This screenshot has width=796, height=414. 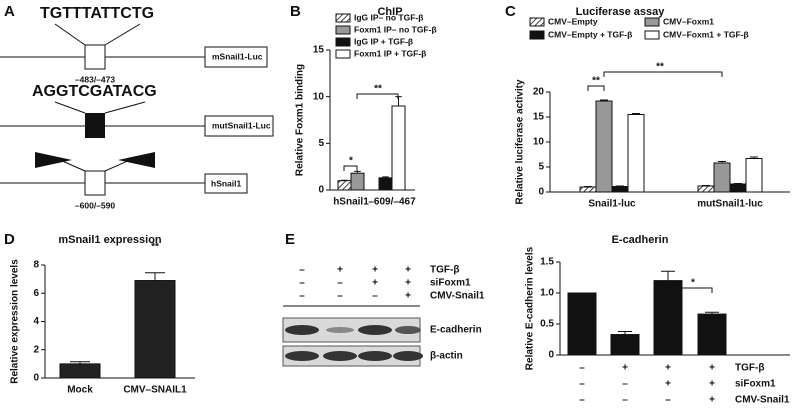 What do you see at coordinates (510, 11) in the screenshot?
I see `panel-letter: C` at bounding box center [510, 11].